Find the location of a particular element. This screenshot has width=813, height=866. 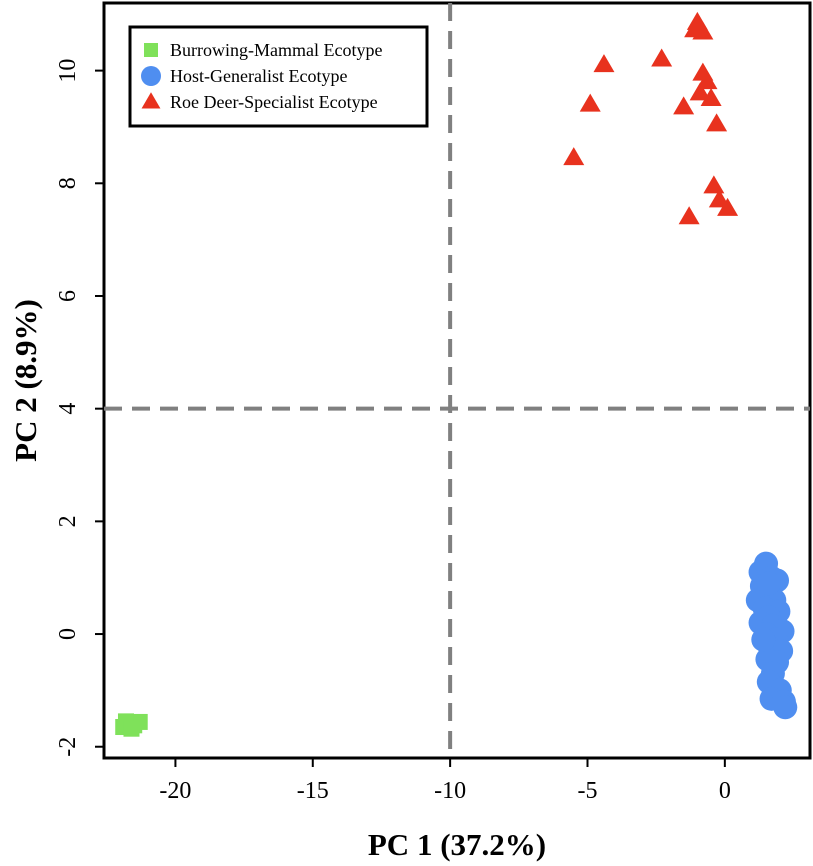

y-axis: -2 0 2 4 6 8 10 is located at coordinates (79, 408).